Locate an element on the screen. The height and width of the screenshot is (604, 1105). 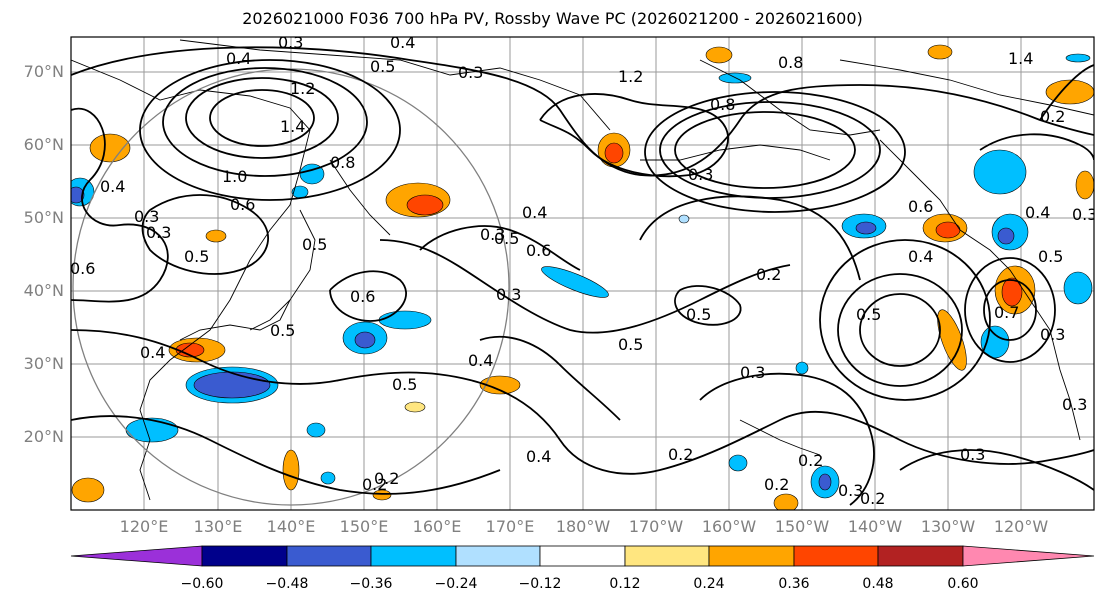
contour-label: 1.4 is located at coordinates (292, 126).